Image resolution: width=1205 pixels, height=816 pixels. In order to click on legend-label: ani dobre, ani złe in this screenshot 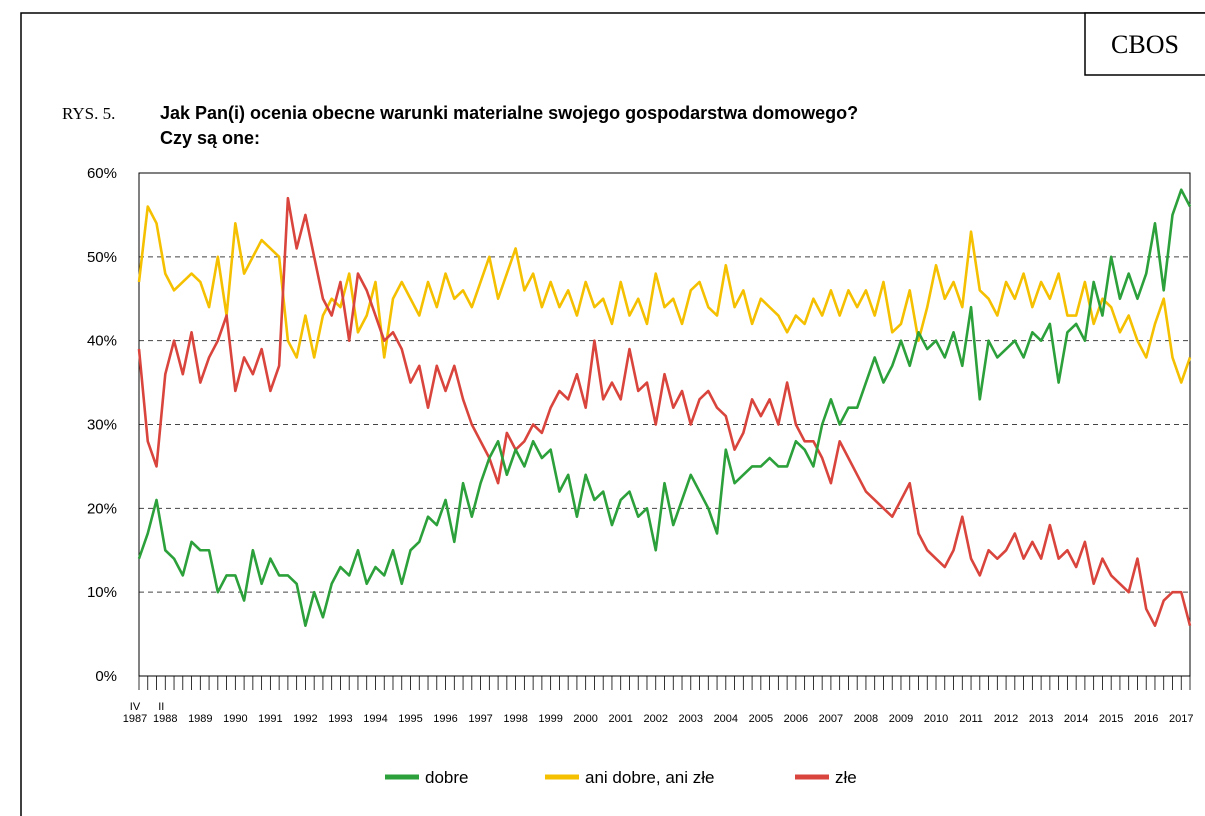, I will do `click(649, 777)`.